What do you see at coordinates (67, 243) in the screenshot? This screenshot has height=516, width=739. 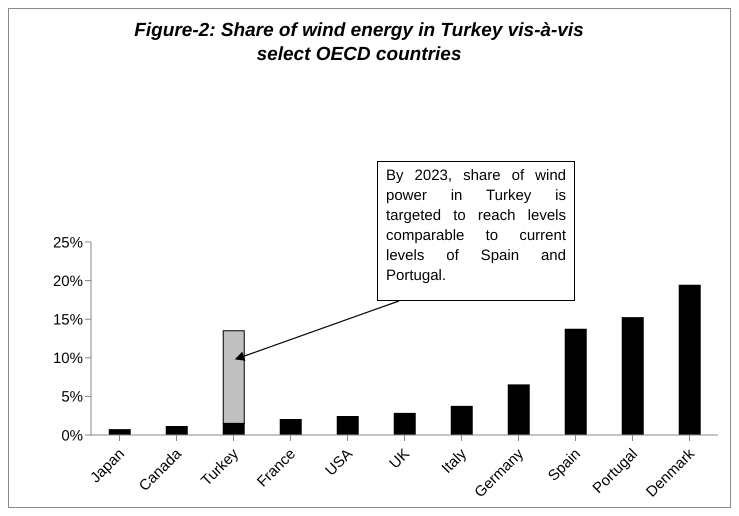 I see `y-tick-label: 25%` at bounding box center [67, 243].